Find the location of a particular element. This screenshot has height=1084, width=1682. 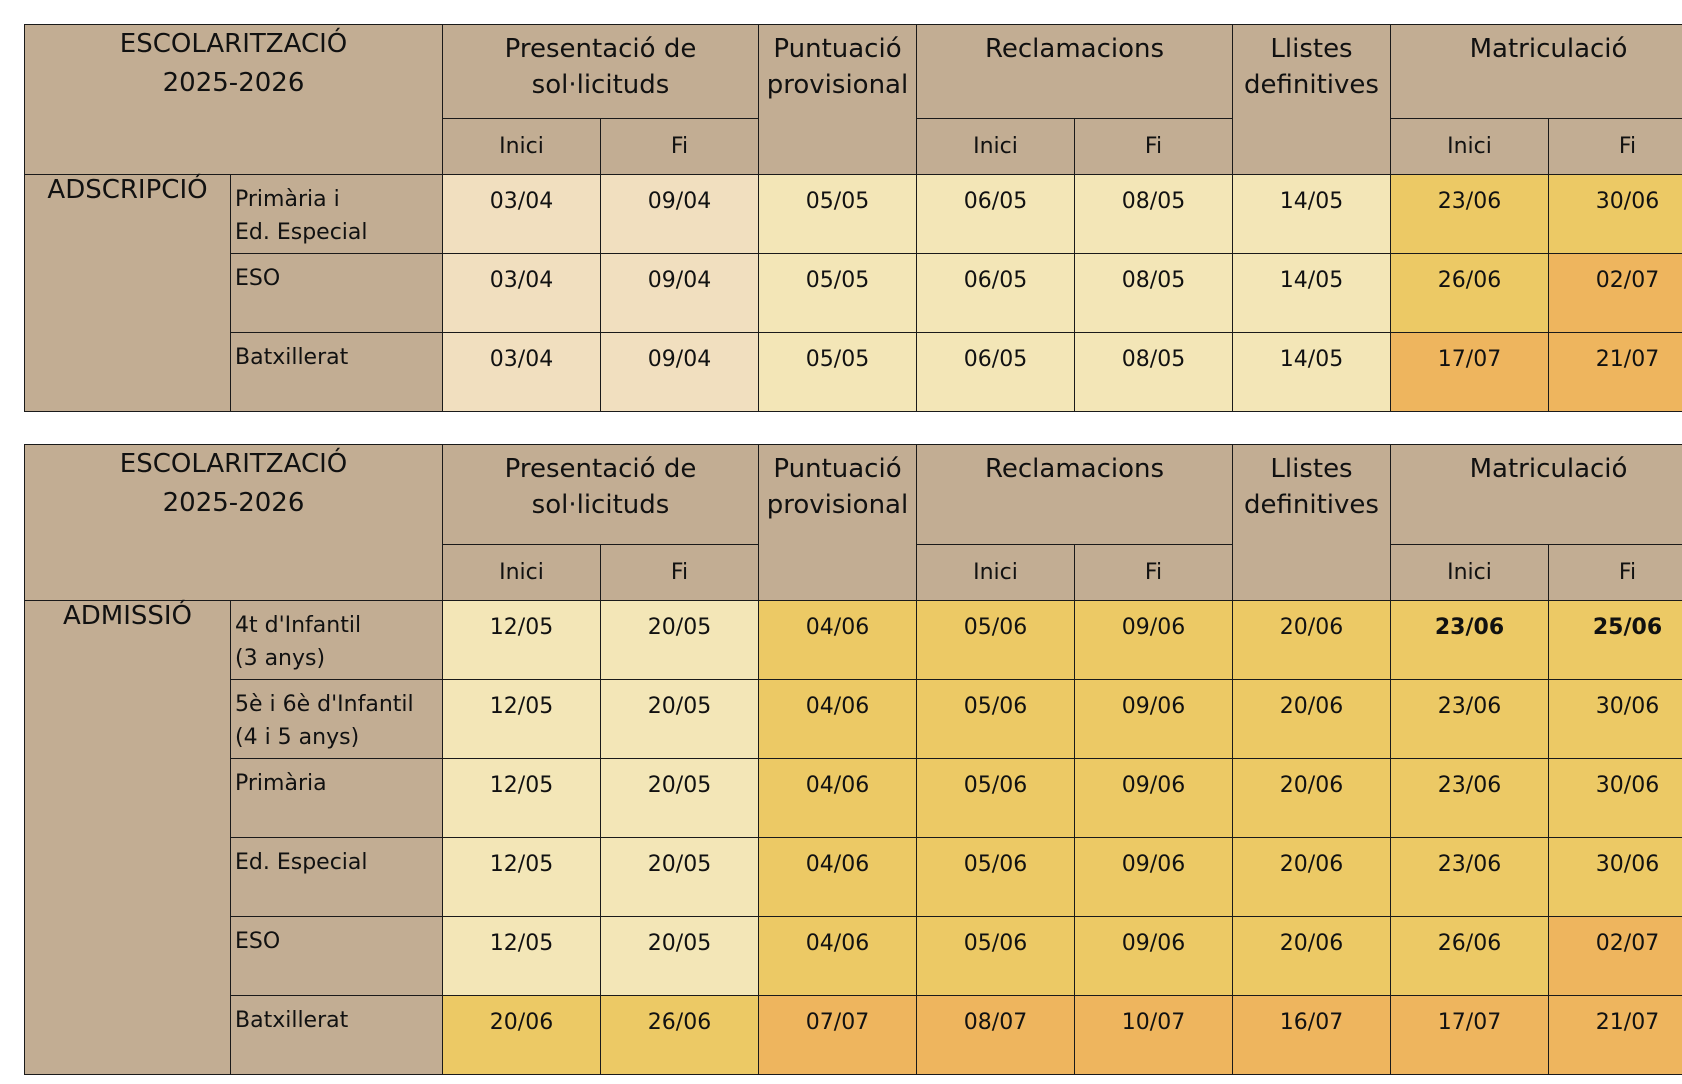

pres-inici-cell: 20/06 is located at coordinates (521, 1035).